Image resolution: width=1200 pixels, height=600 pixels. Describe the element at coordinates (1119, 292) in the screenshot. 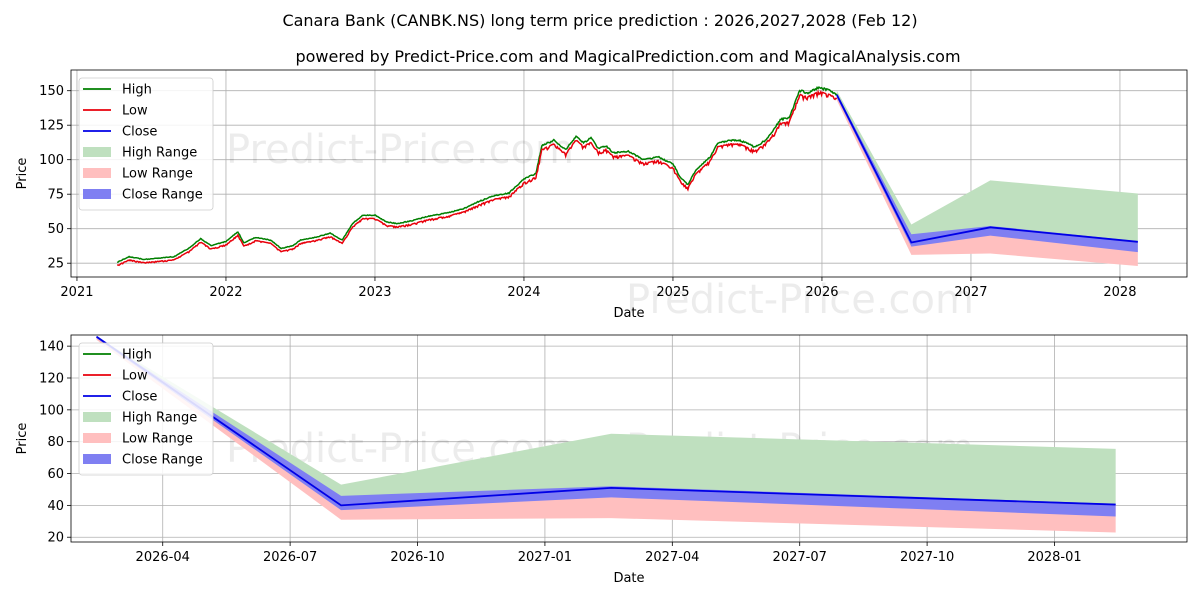

I see `x-tick-label: 2028` at that location.